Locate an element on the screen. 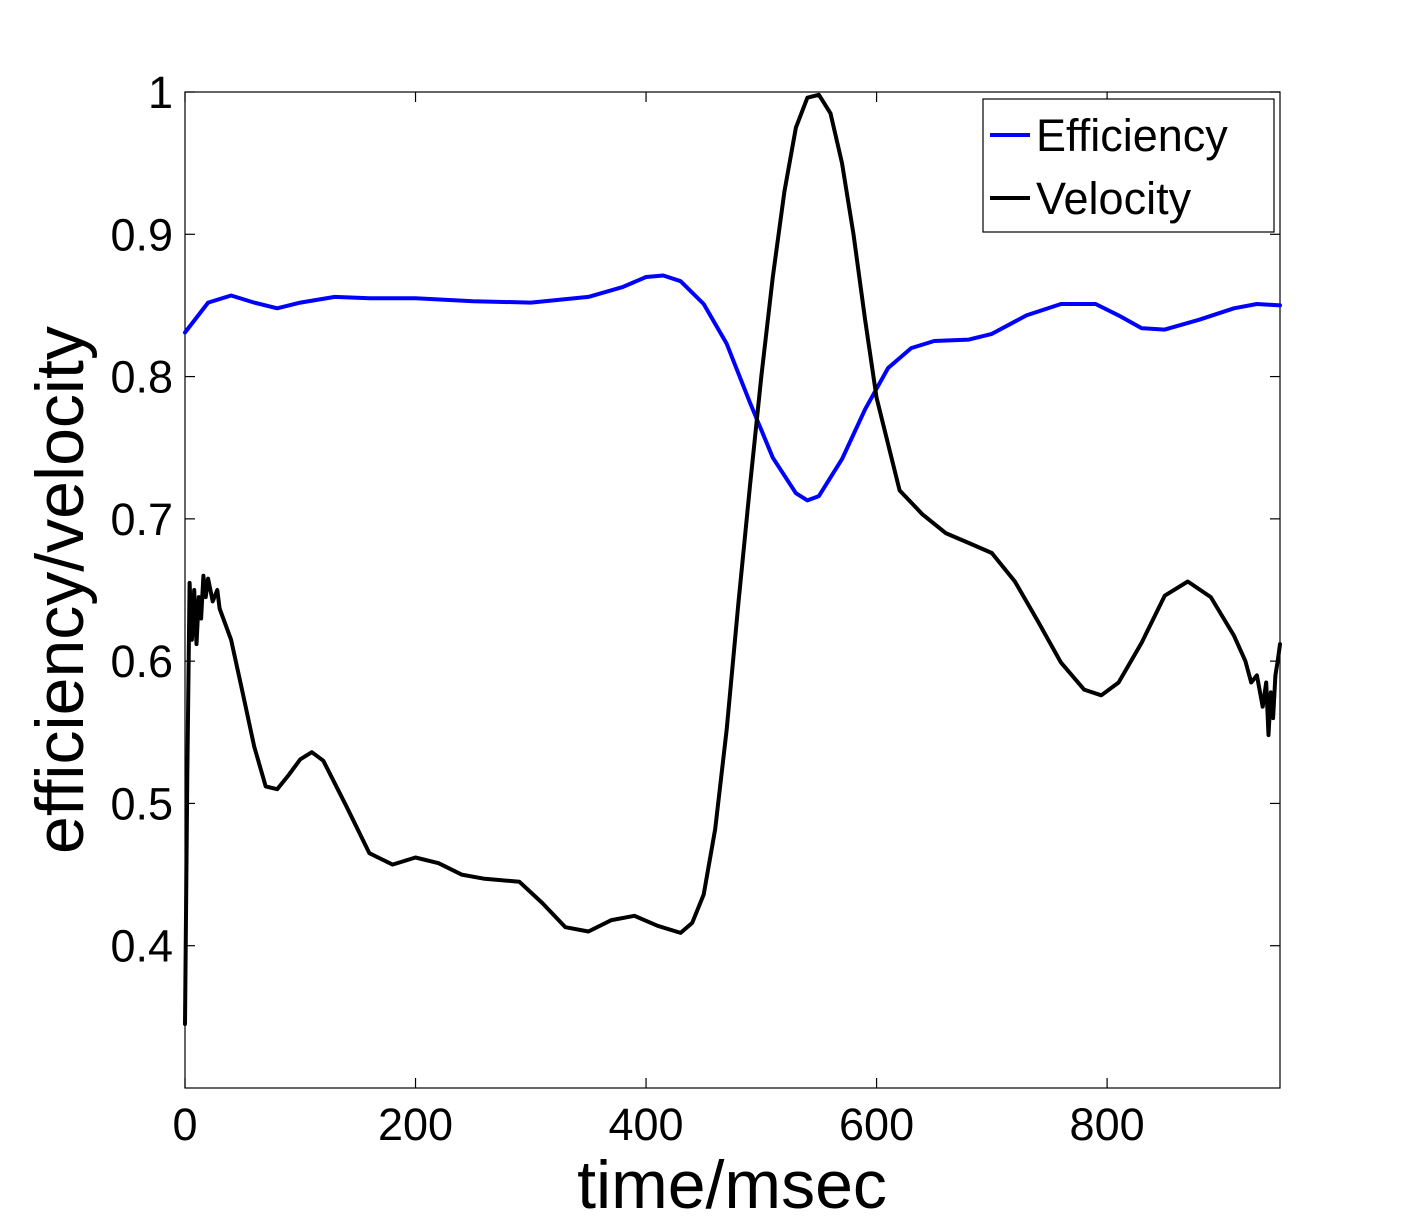 The image size is (1414, 1229). legend-efficiency-label: Efficiency is located at coordinates (1132, 135).